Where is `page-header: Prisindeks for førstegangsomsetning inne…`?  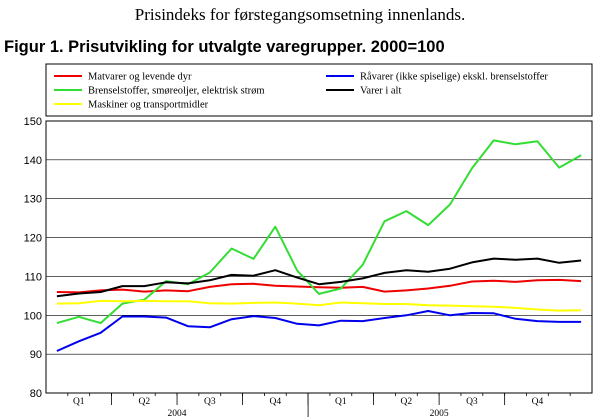 page-header: Prisindeks for førstegangsomsetning inne… is located at coordinates (300, 14).